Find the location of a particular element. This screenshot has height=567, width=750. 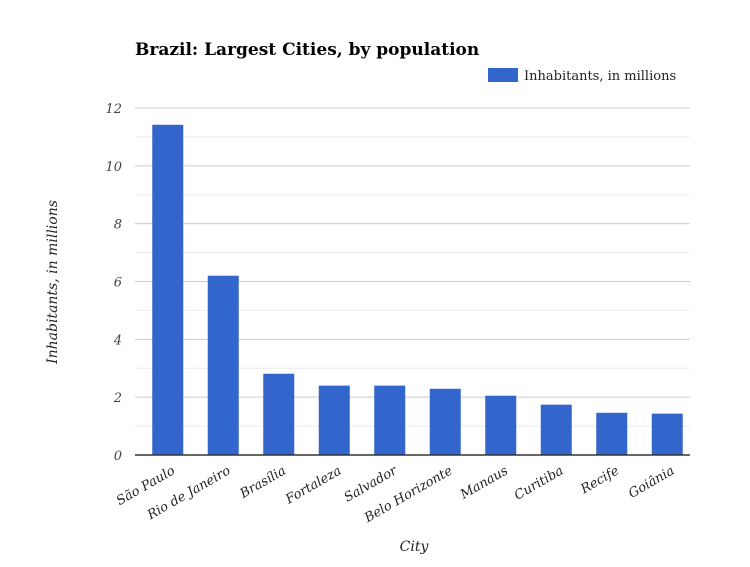

y-tick-label: 0 is located at coordinates (118, 456).